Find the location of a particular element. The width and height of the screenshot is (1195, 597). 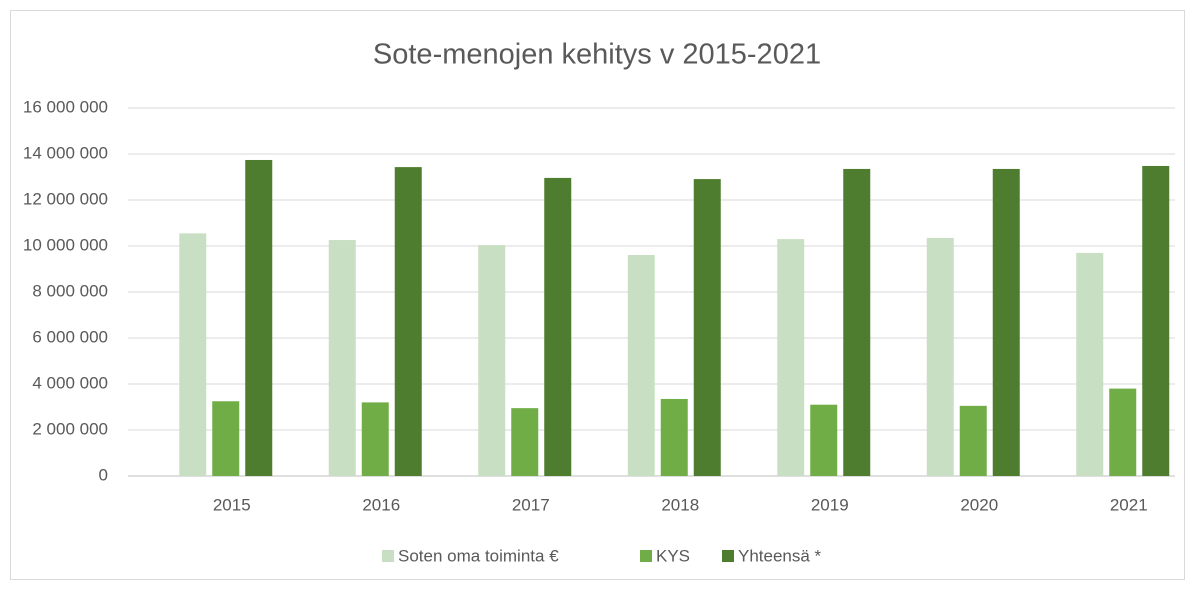

x-tick-label: 2020 is located at coordinates (979, 504).